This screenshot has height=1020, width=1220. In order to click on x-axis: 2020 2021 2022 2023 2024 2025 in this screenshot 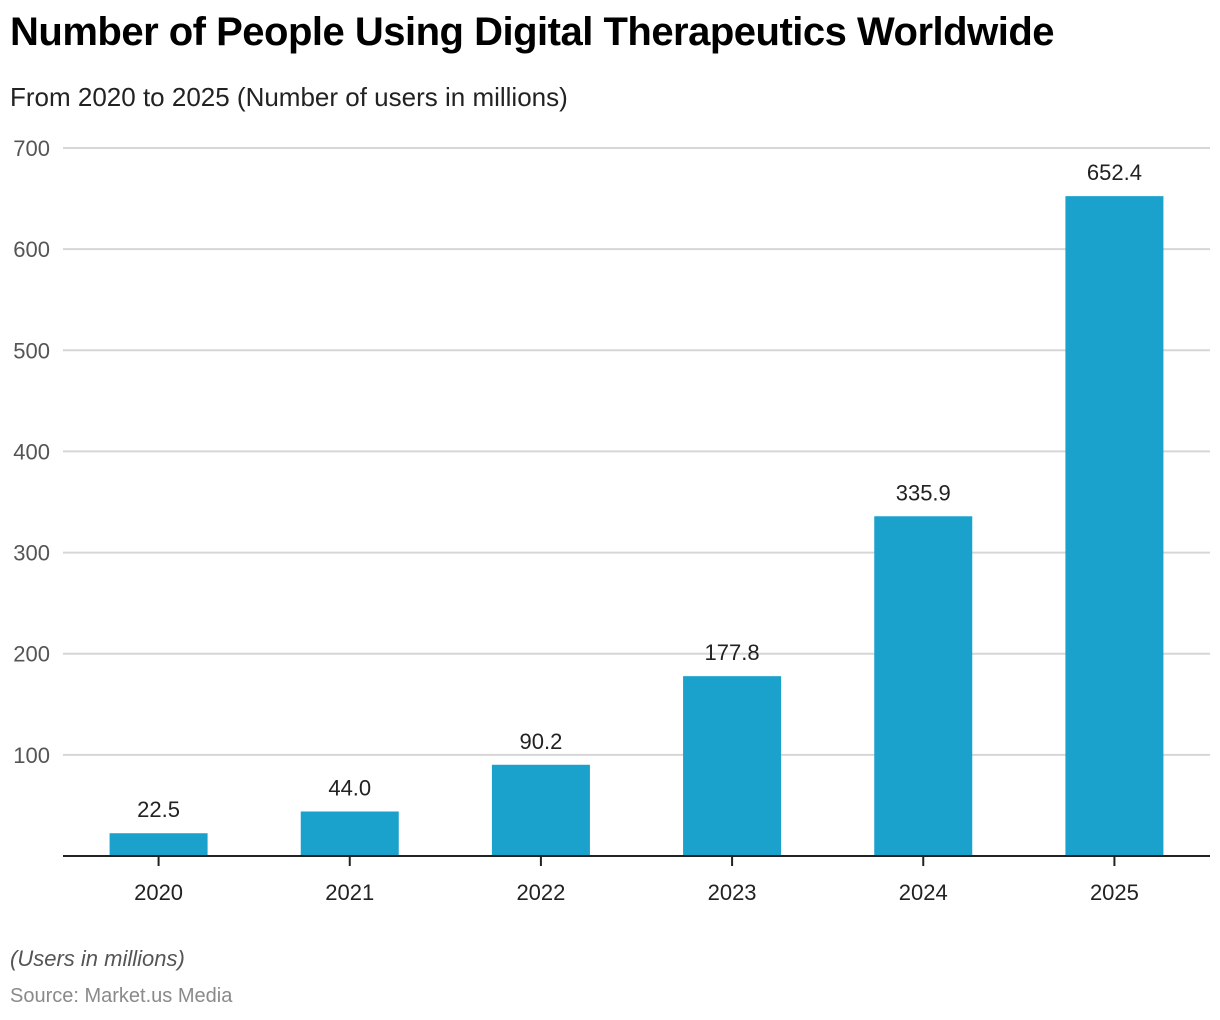, I will do `click(636, 880)`.